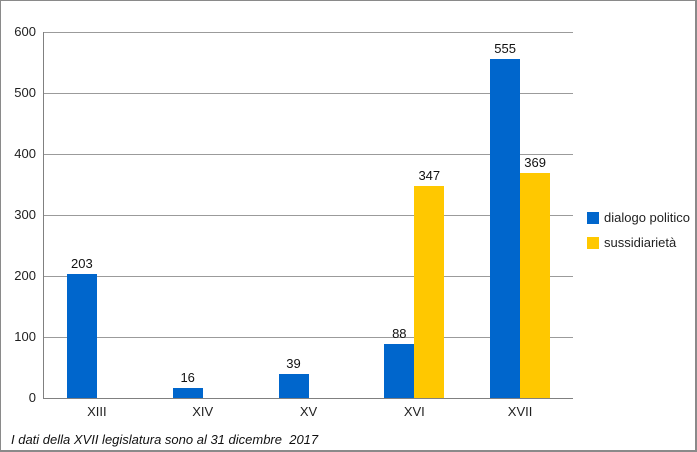 The image size is (697, 452). What do you see at coordinates (187, 393) in the screenshot?
I see `bar-XIV-dialogo-politico` at bounding box center [187, 393].